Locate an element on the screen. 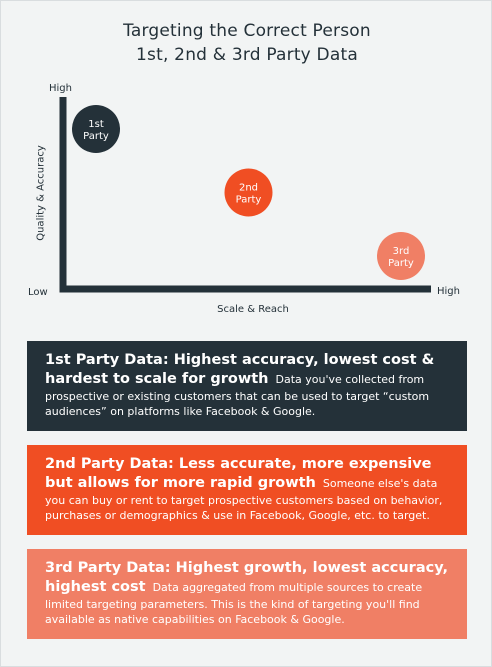 This screenshot has width=492, height=667. party-label-1-line-1: 1st is located at coordinates (96, 124).